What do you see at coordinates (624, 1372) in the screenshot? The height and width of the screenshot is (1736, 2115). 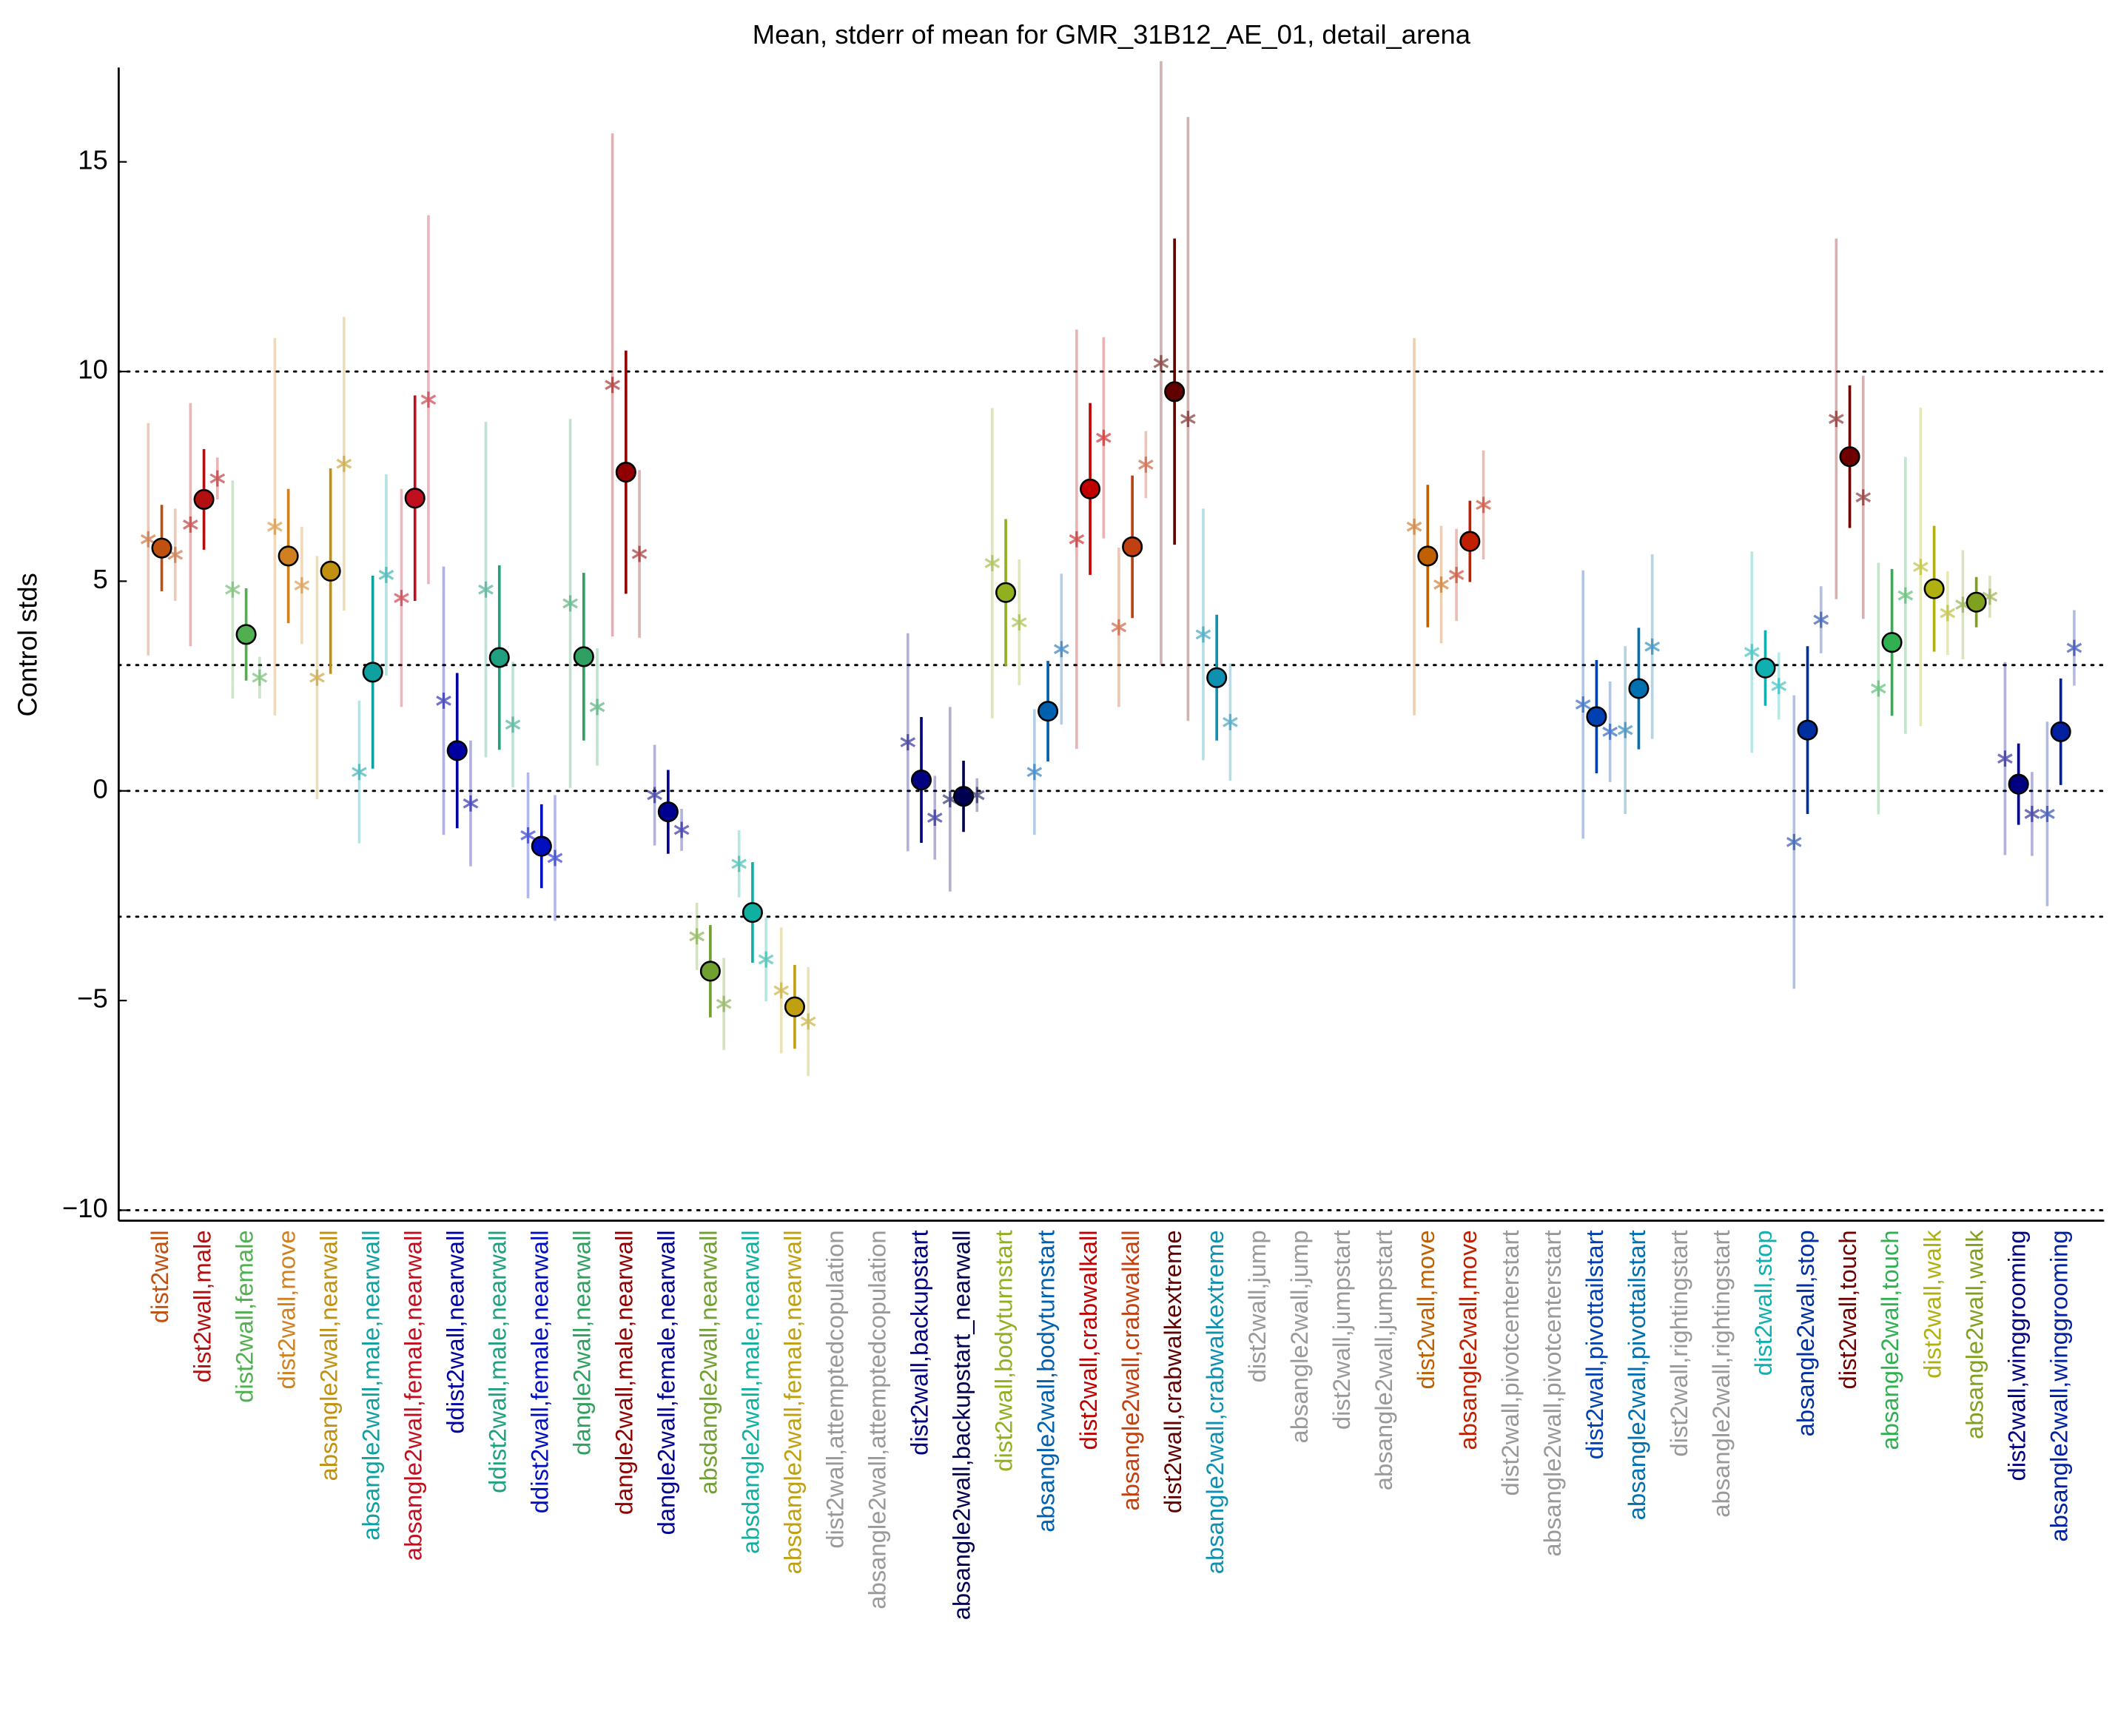 I see `x-tick-label: dangle2wall,male,nearwall` at bounding box center [624, 1372].